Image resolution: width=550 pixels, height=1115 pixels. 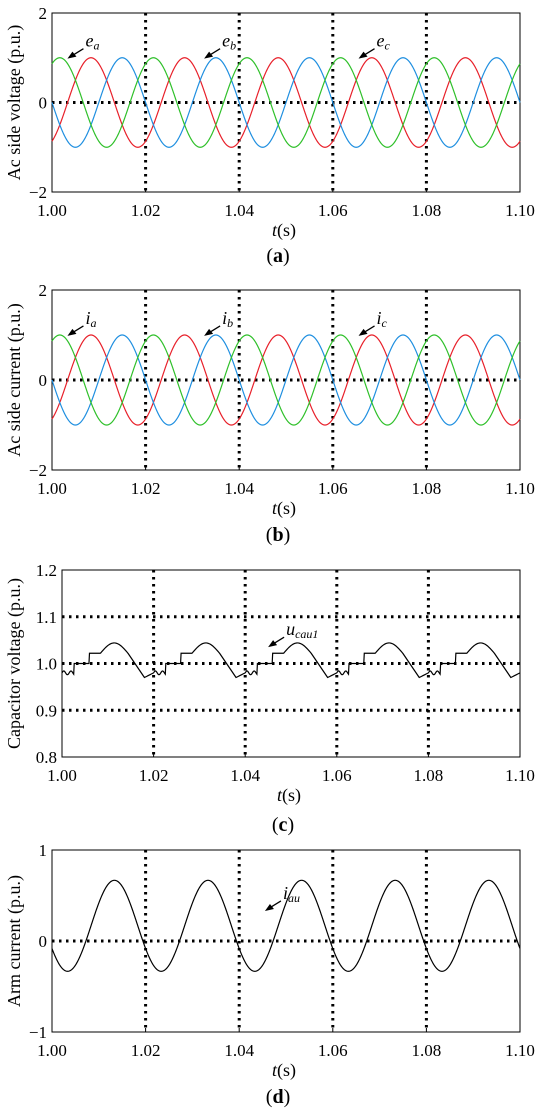 What do you see at coordinates (294, 898) in the screenshot?
I see `annotation-subscript: au` at bounding box center [294, 898].